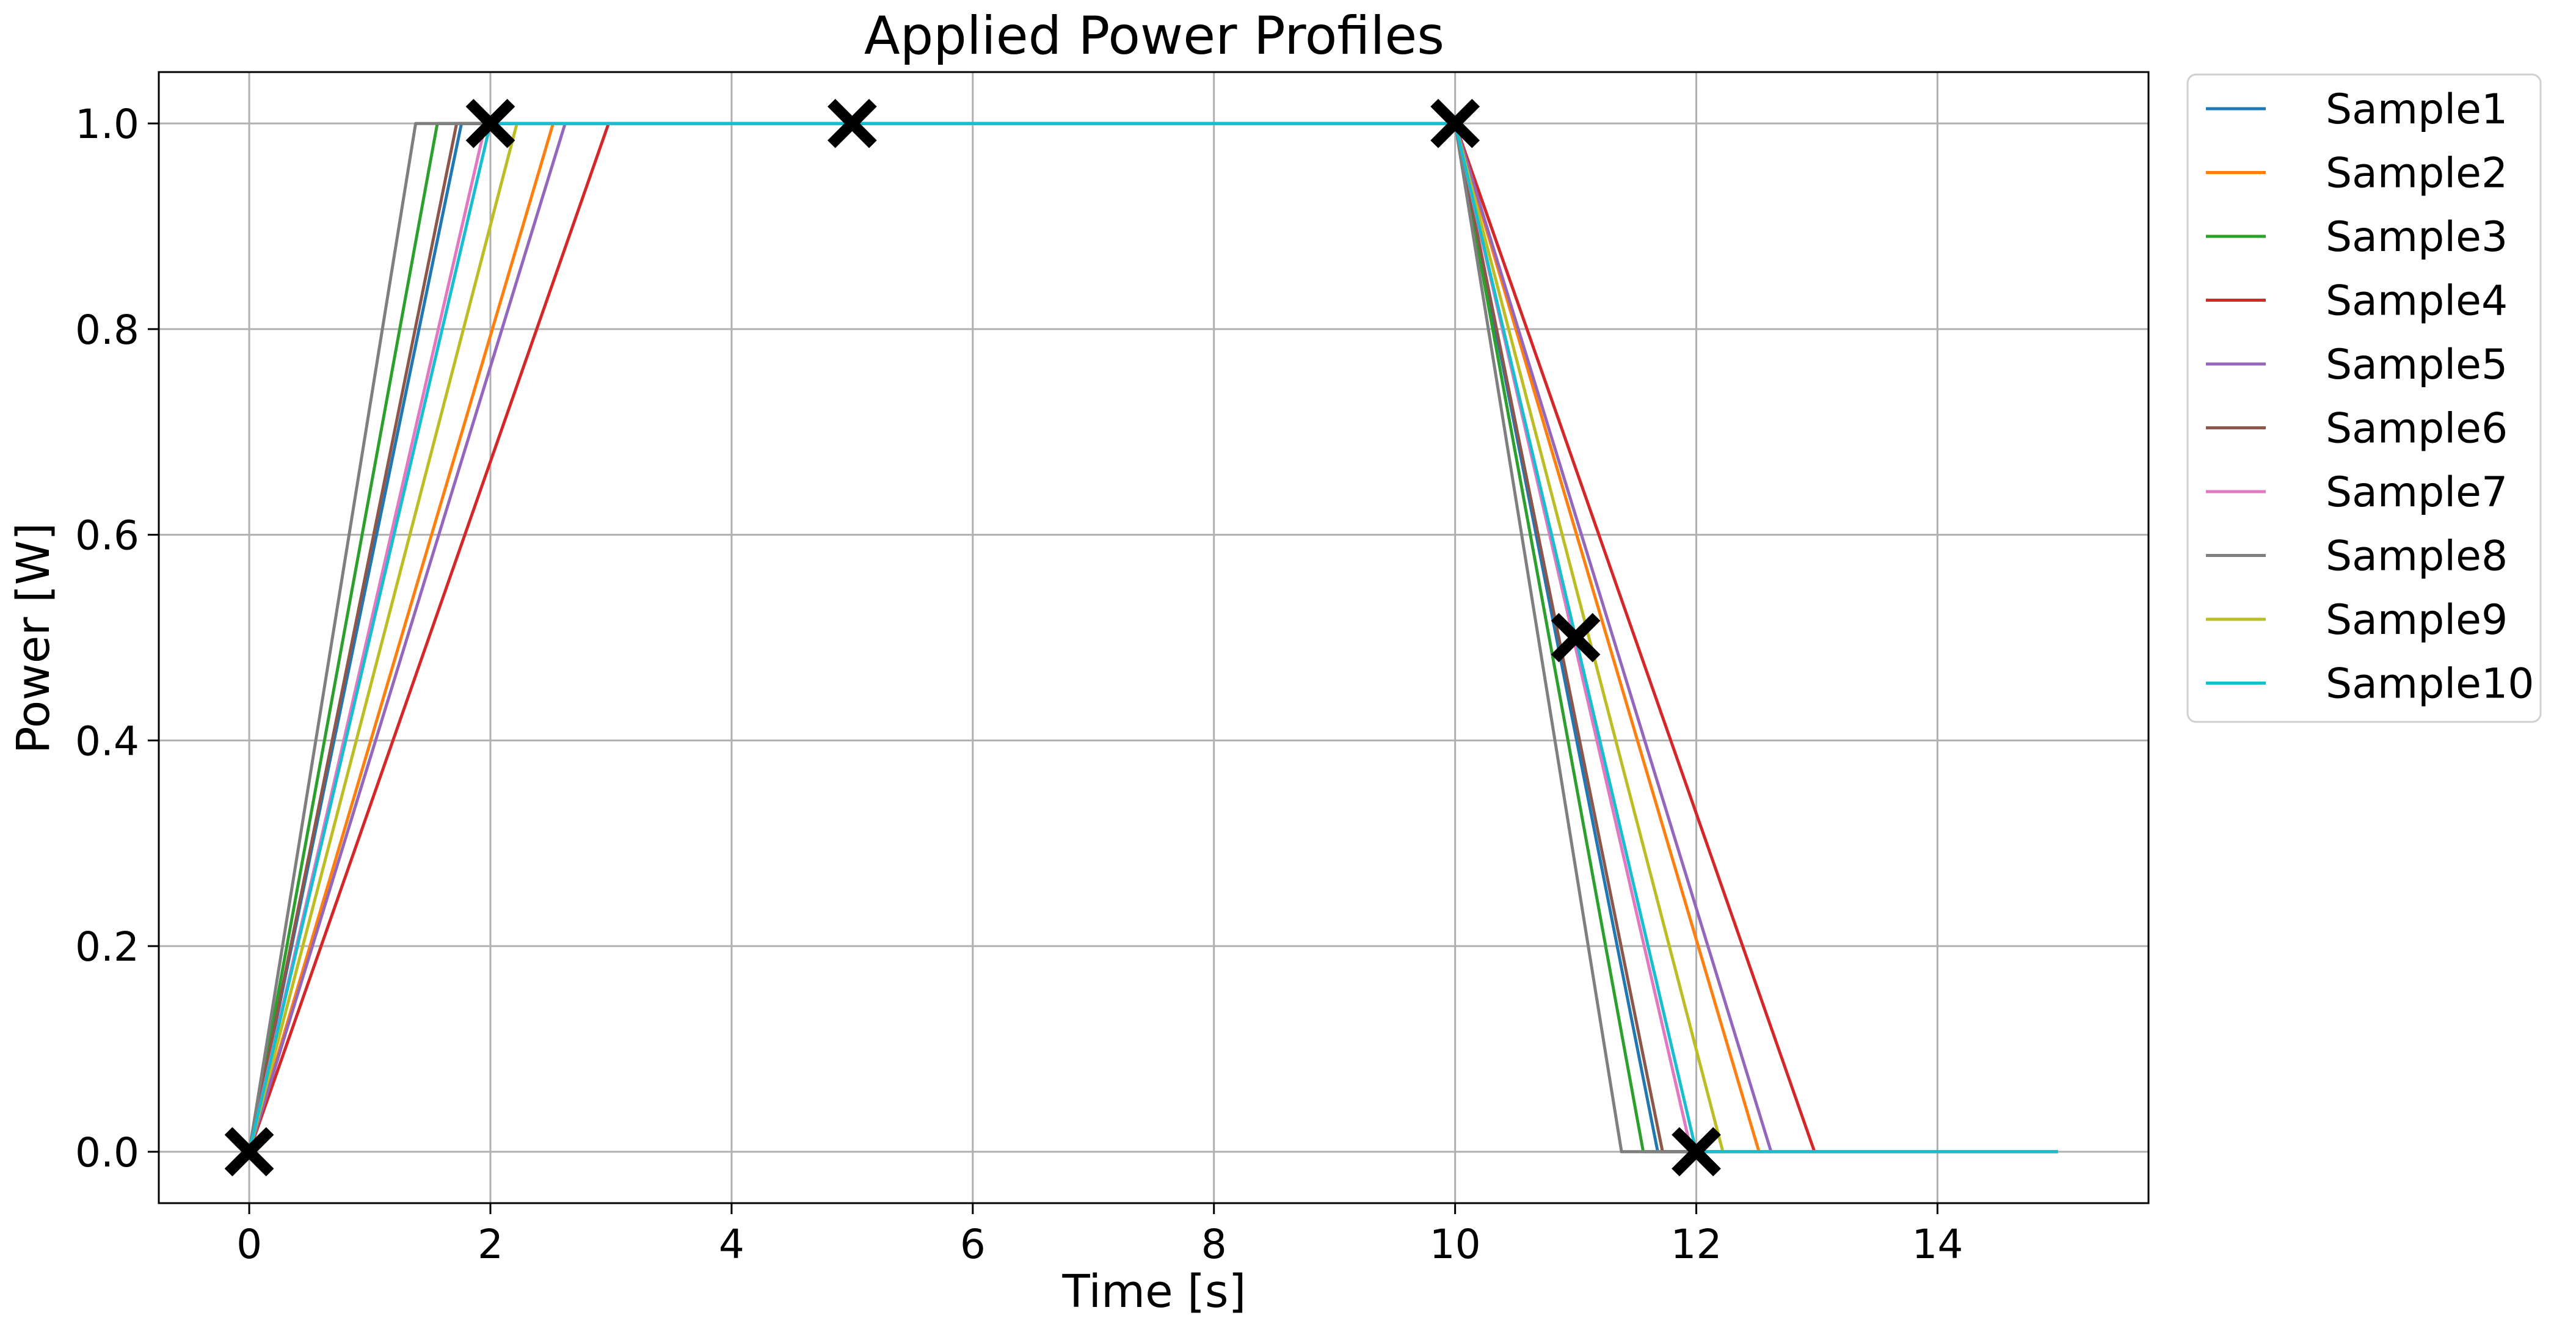 This screenshot has width=2576, height=1332. Describe the element at coordinates (107, 330) in the screenshot. I see `y-tick-label: 0.8` at that location.